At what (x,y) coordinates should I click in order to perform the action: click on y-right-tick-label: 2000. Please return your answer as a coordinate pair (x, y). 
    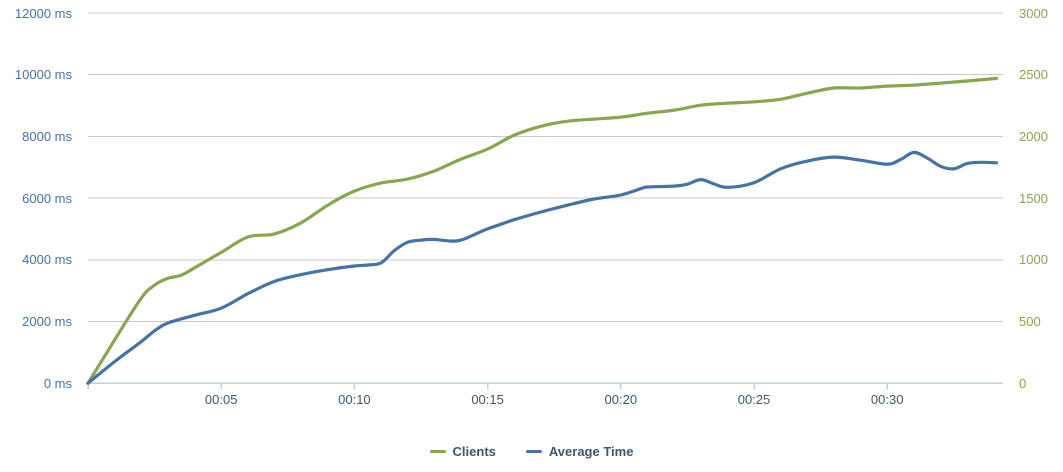
    Looking at the image, I should click on (1033, 136).